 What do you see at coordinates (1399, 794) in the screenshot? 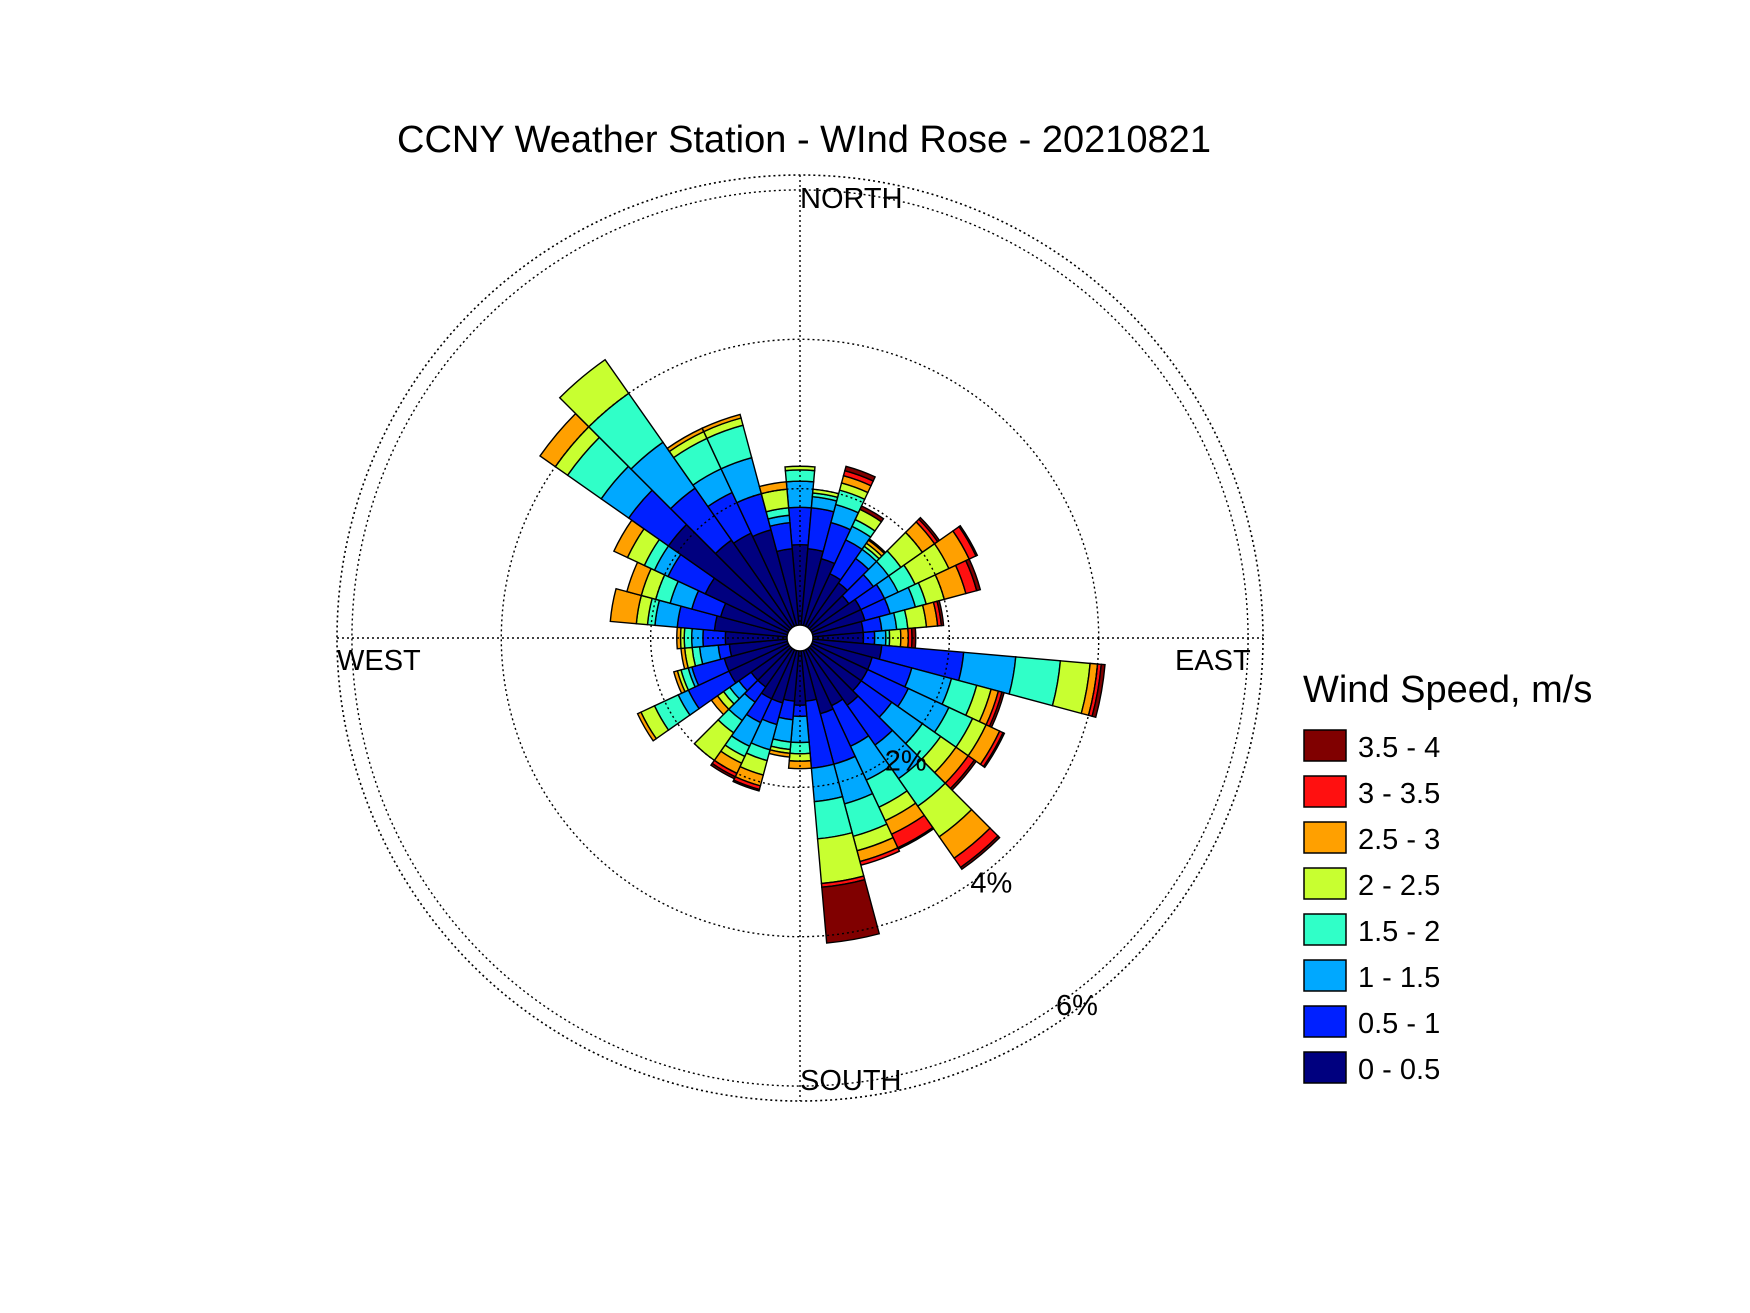
I see `legend-label-1: 3 - 3.5` at bounding box center [1399, 794].